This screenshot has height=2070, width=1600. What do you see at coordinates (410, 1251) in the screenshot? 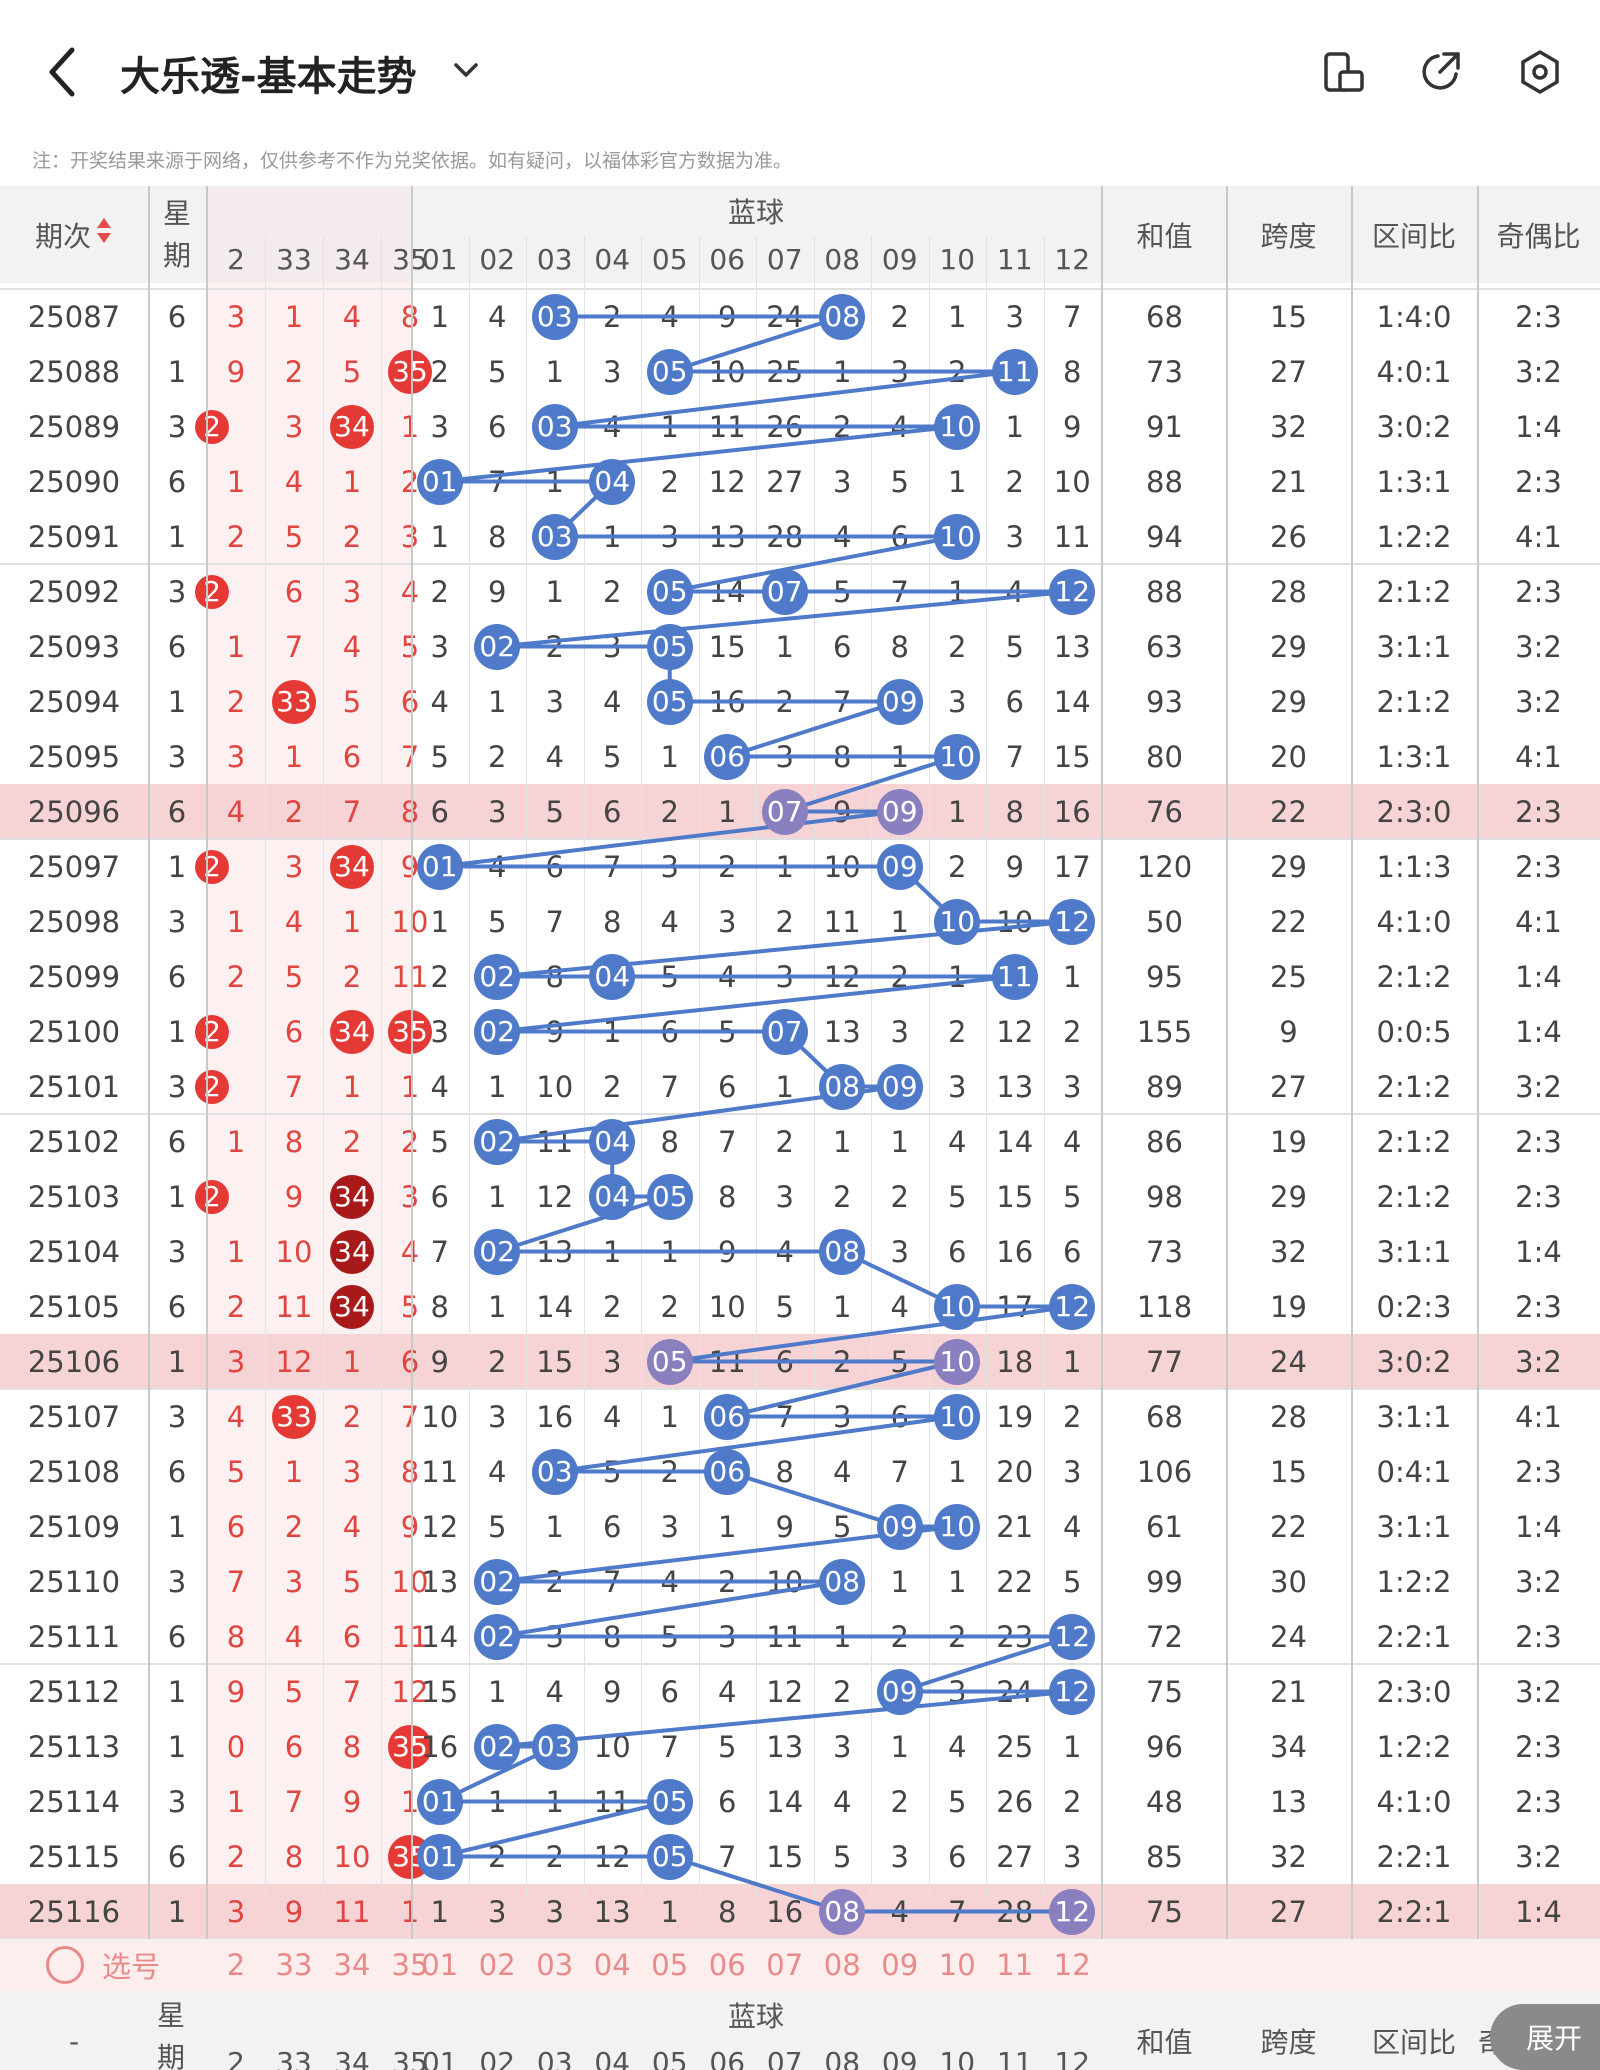
I see `red-number: 4` at bounding box center [410, 1251].